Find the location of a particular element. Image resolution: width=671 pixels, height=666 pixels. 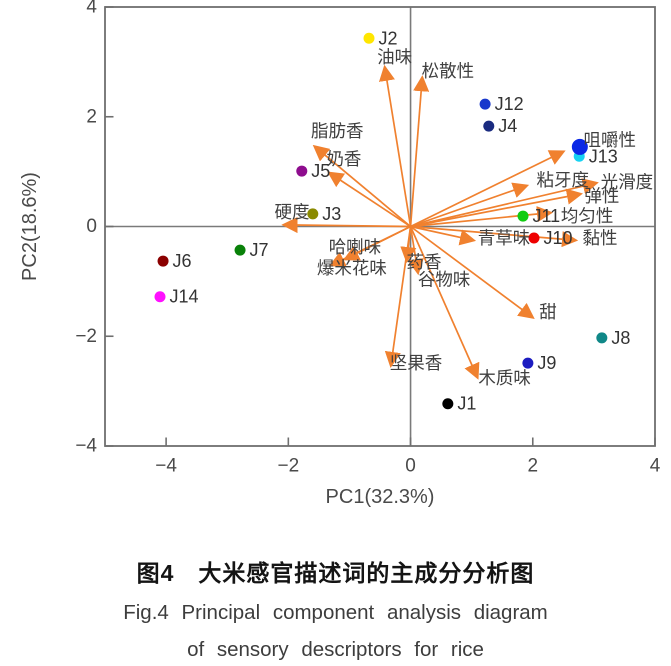

sample-point-J9 is located at coordinates (528, 363).